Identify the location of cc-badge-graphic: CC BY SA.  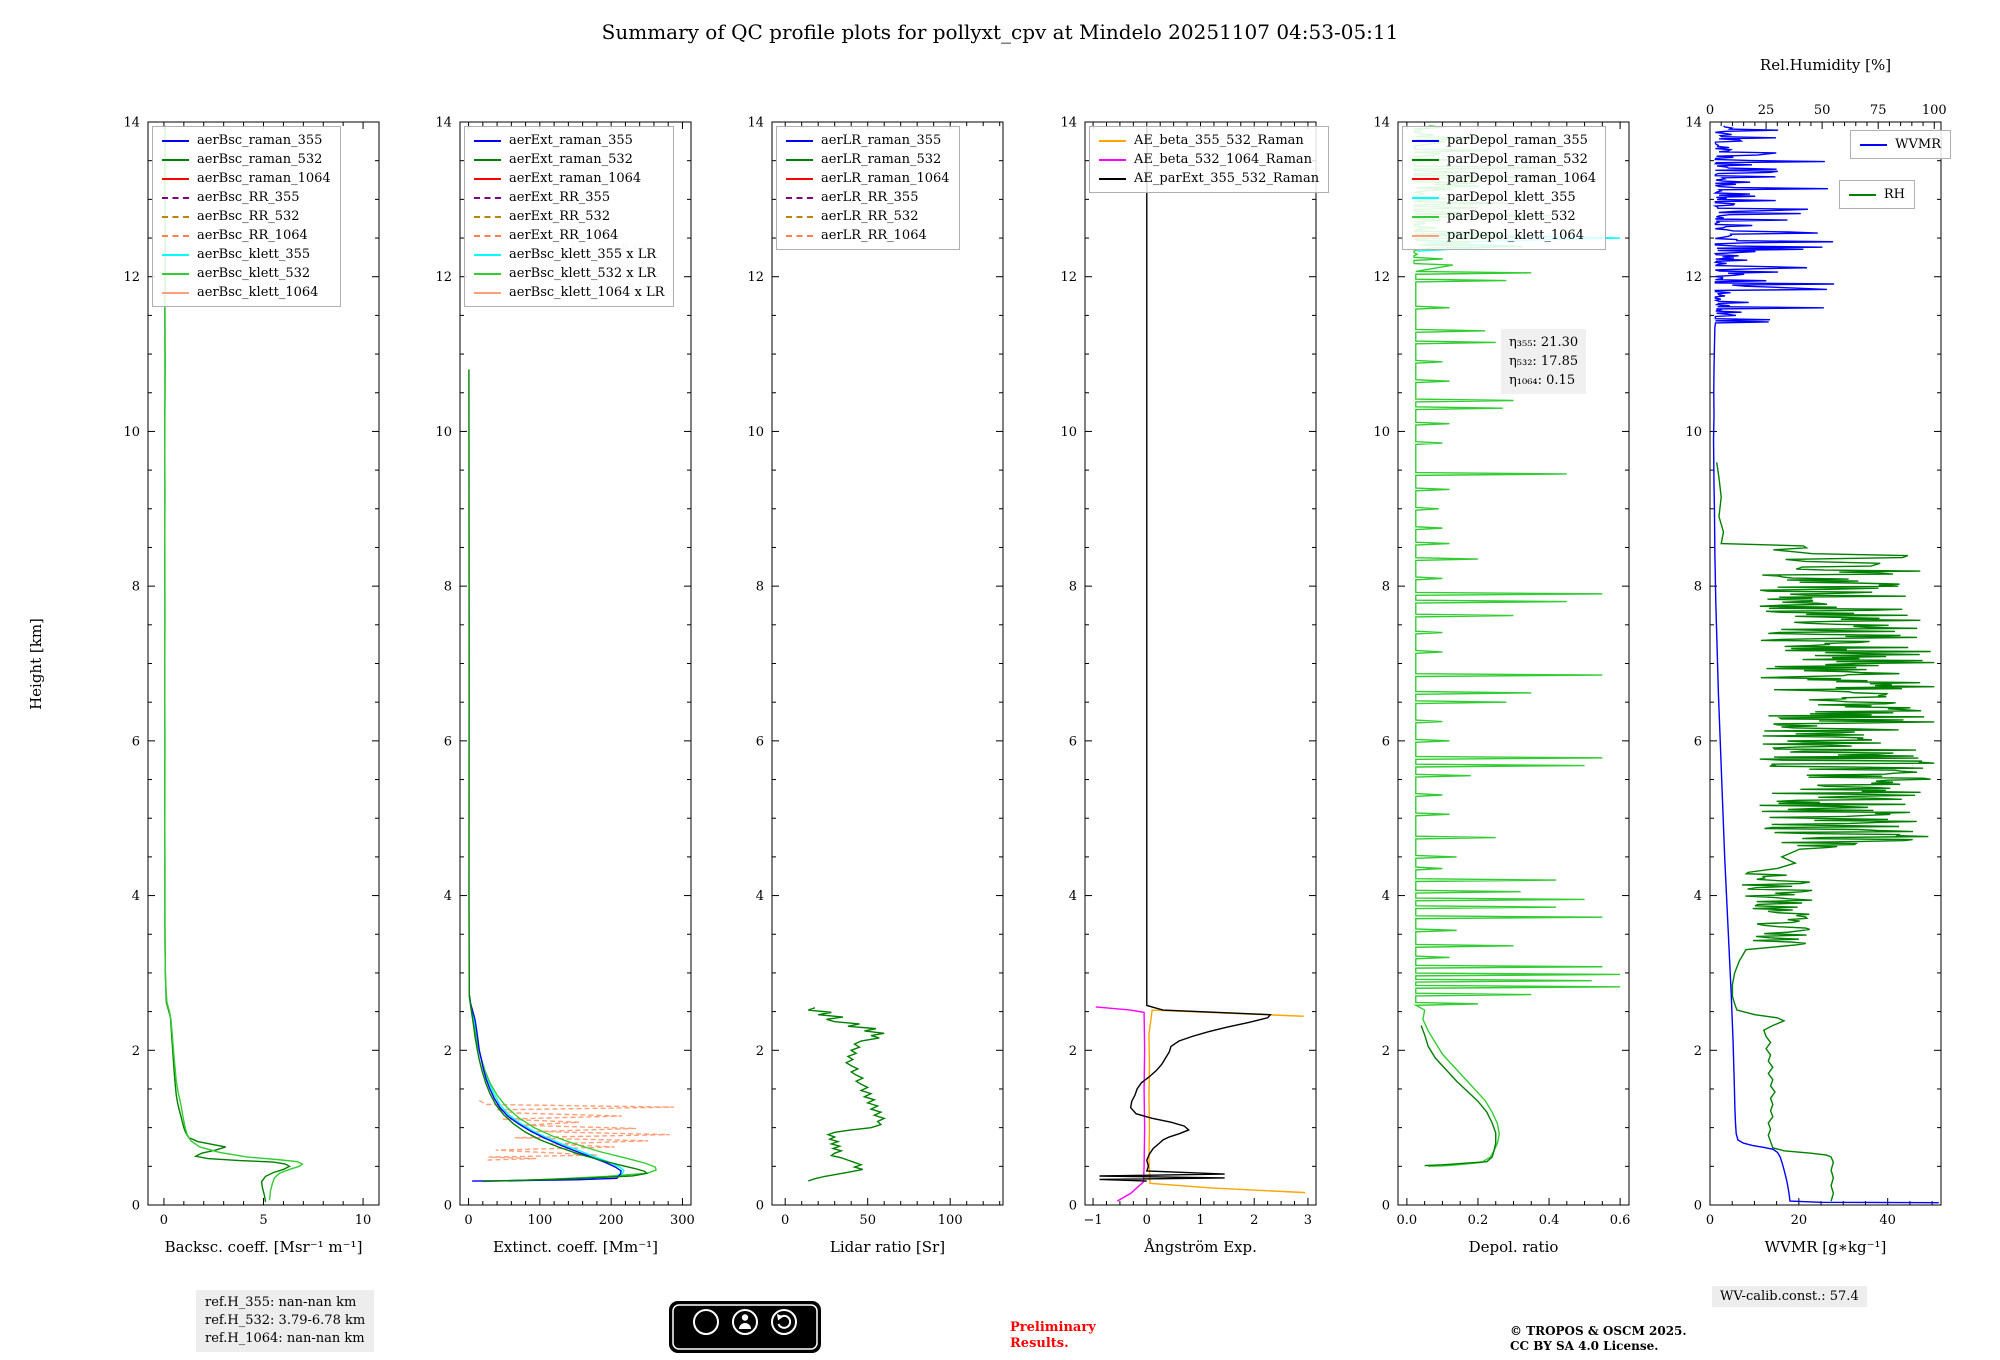
(745, 1327).